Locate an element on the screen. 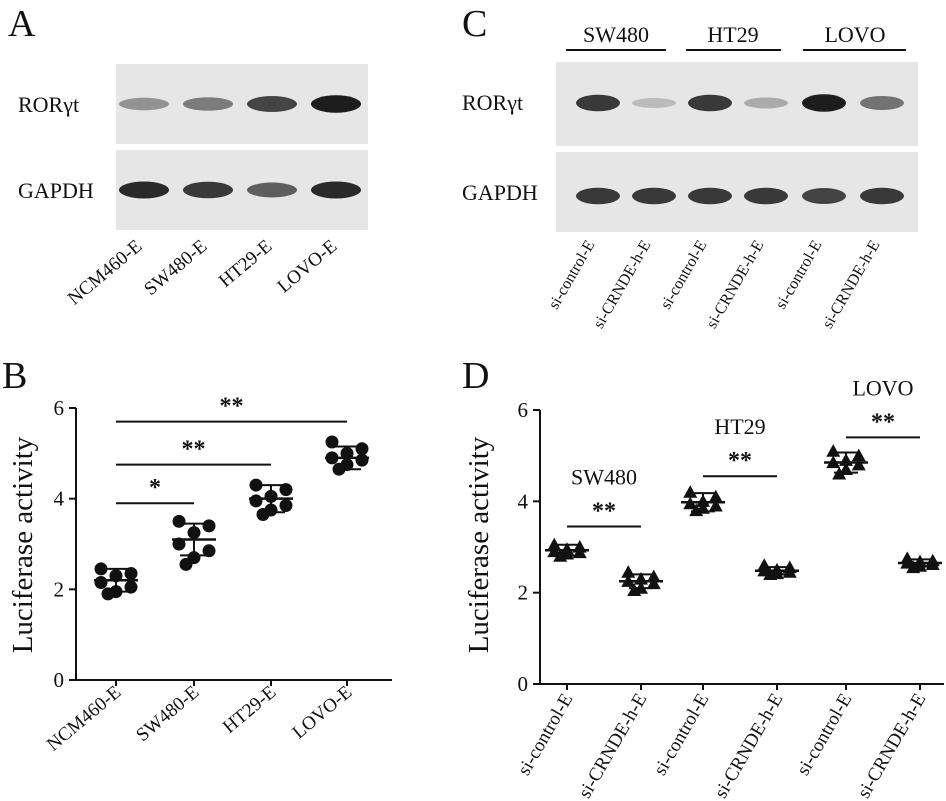 This screenshot has width=946, height=801. blot-c-group-label-sw480: SW480 is located at coordinates (616, 34).